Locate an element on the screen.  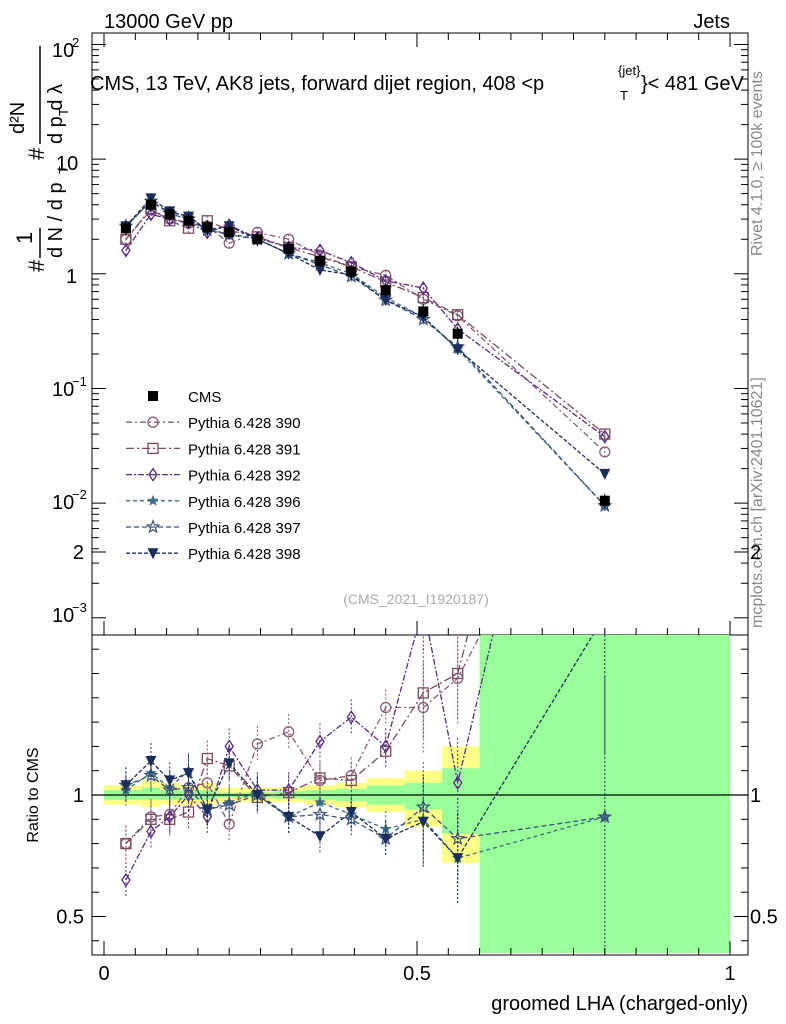
legend-entry-s390: Pythia 6.428 390 is located at coordinates (213, 423).